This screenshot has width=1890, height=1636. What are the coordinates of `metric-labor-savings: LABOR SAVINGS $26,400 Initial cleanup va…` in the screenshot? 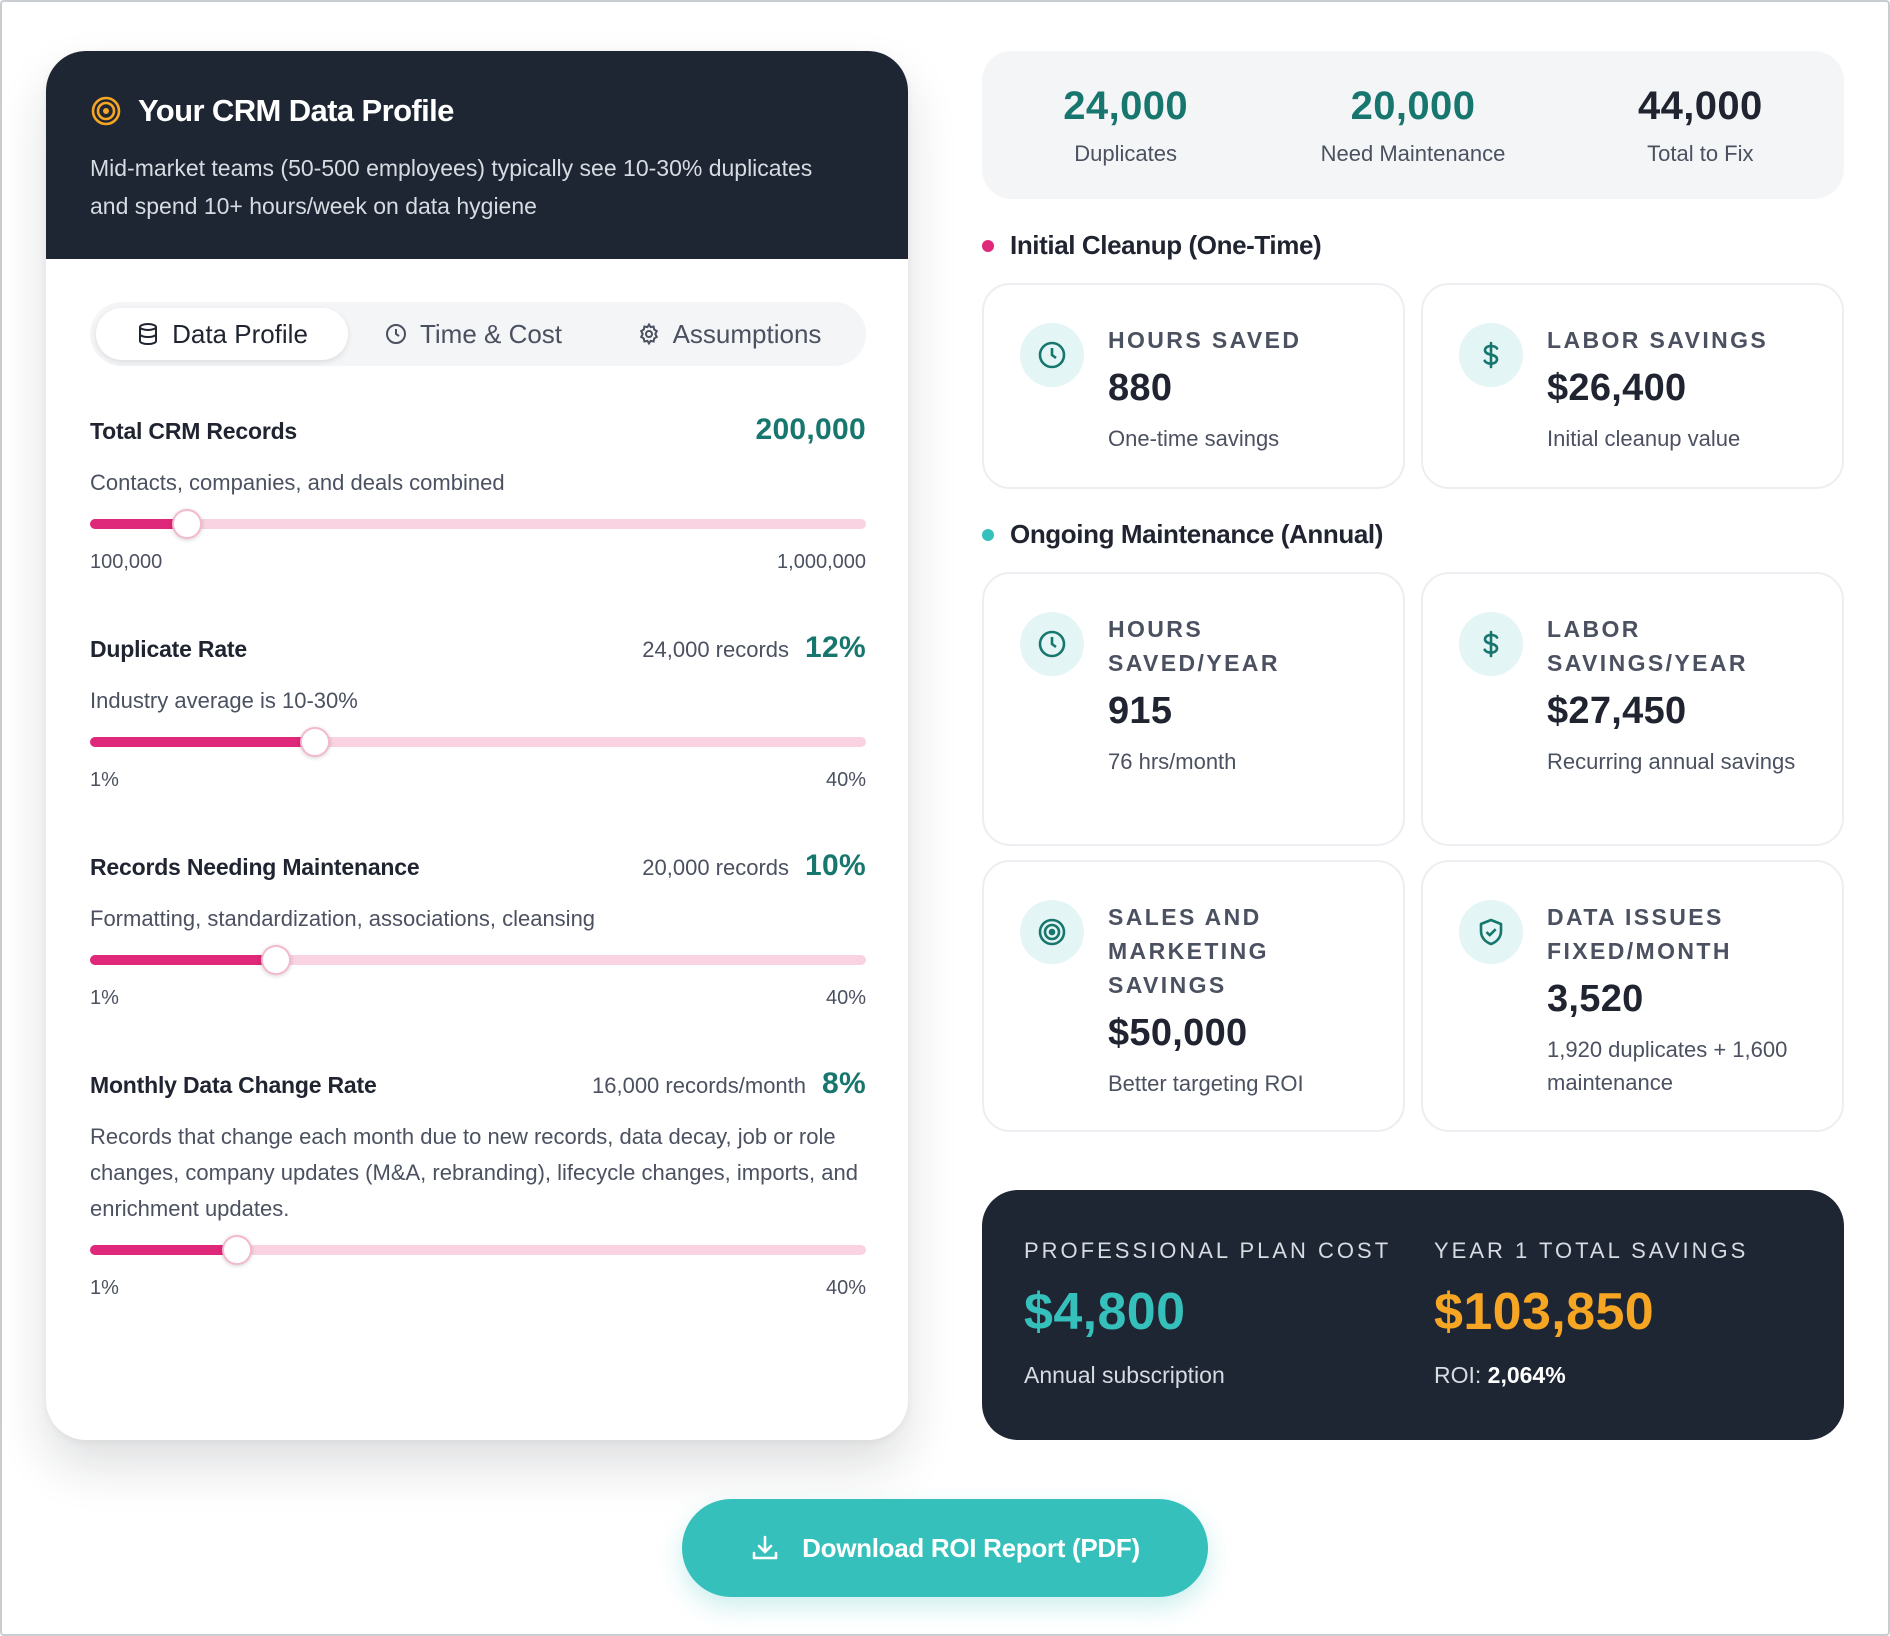 It's located at (1632, 386).